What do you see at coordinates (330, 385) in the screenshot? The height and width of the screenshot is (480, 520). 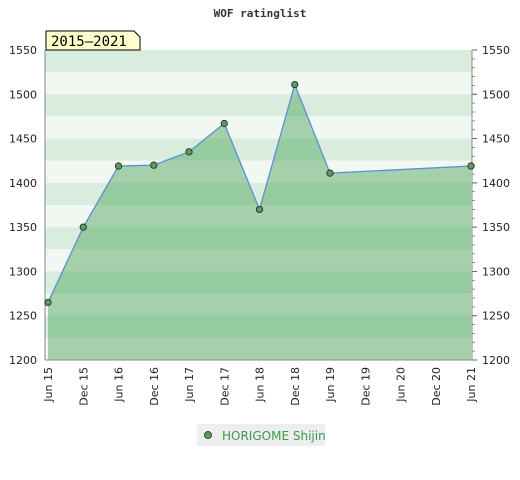 I see `x-tick-label: Jun 19` at bounding box center [330, 385].